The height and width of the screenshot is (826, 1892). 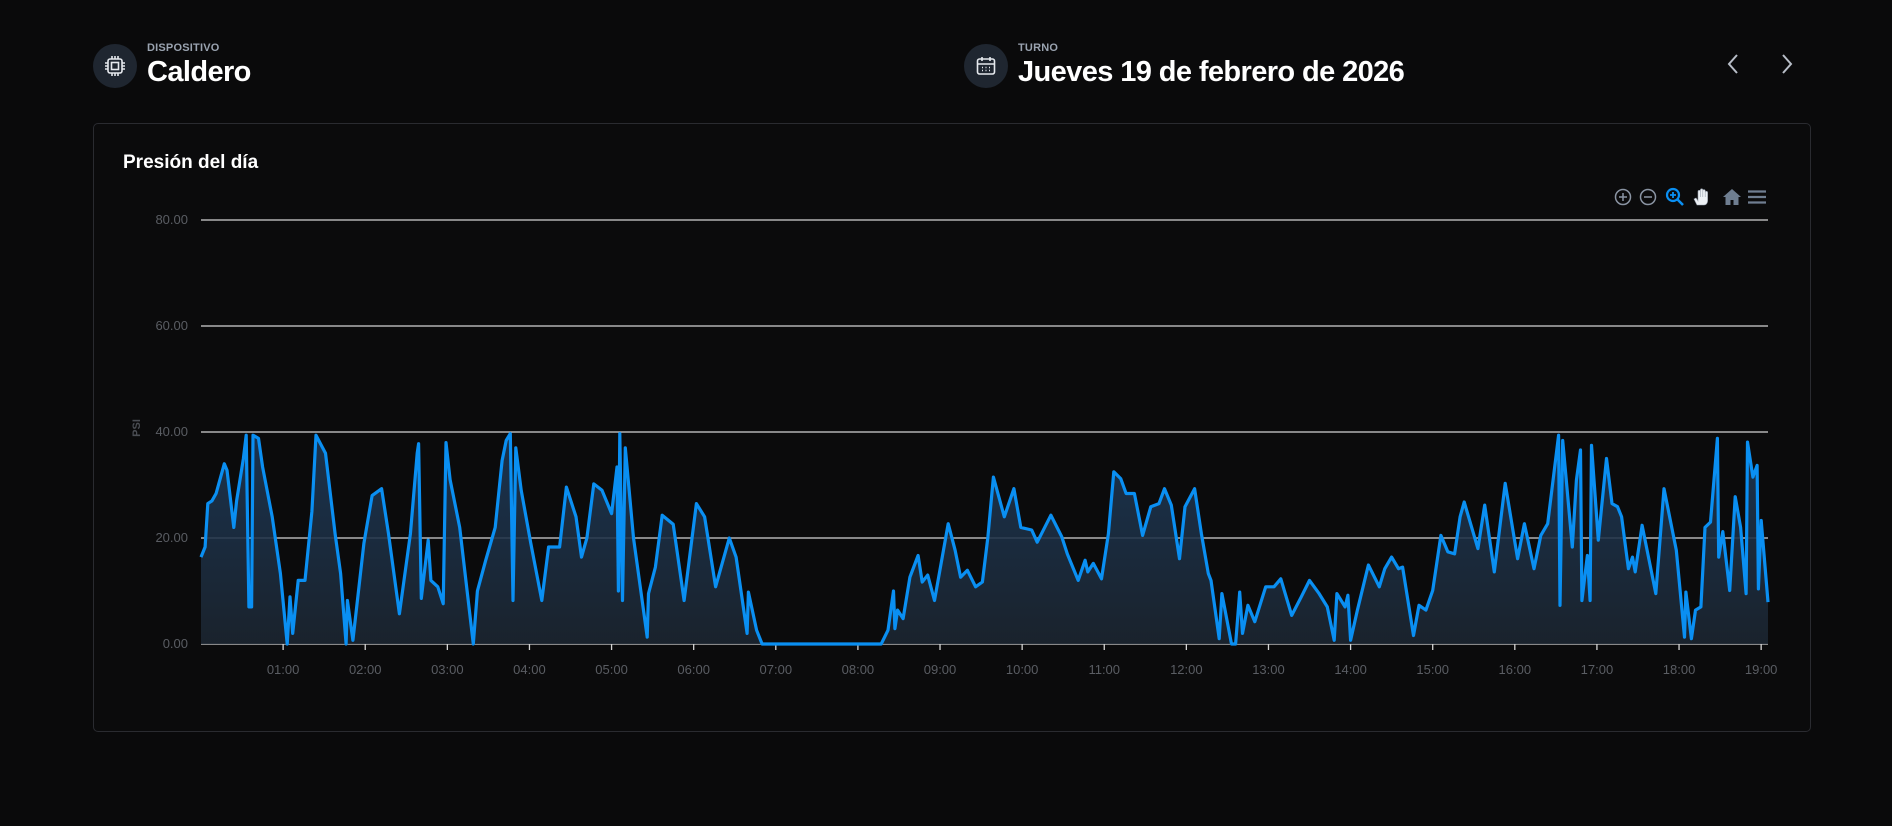 I want to click on previous-day-button, so click(x=1733, y=64).